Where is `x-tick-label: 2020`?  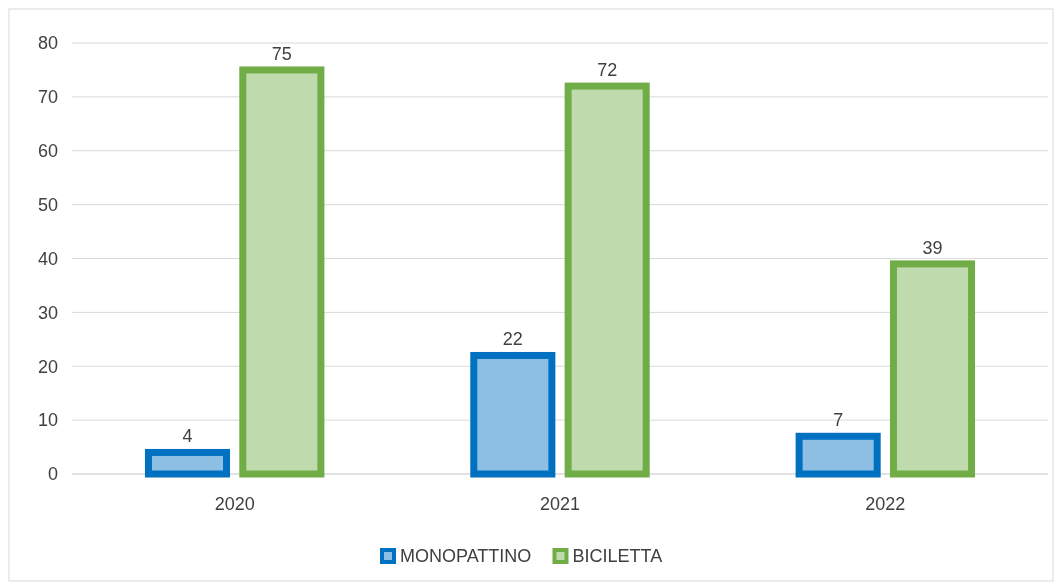 x-tick-label: 2020 is located at coordinates (234, 504).